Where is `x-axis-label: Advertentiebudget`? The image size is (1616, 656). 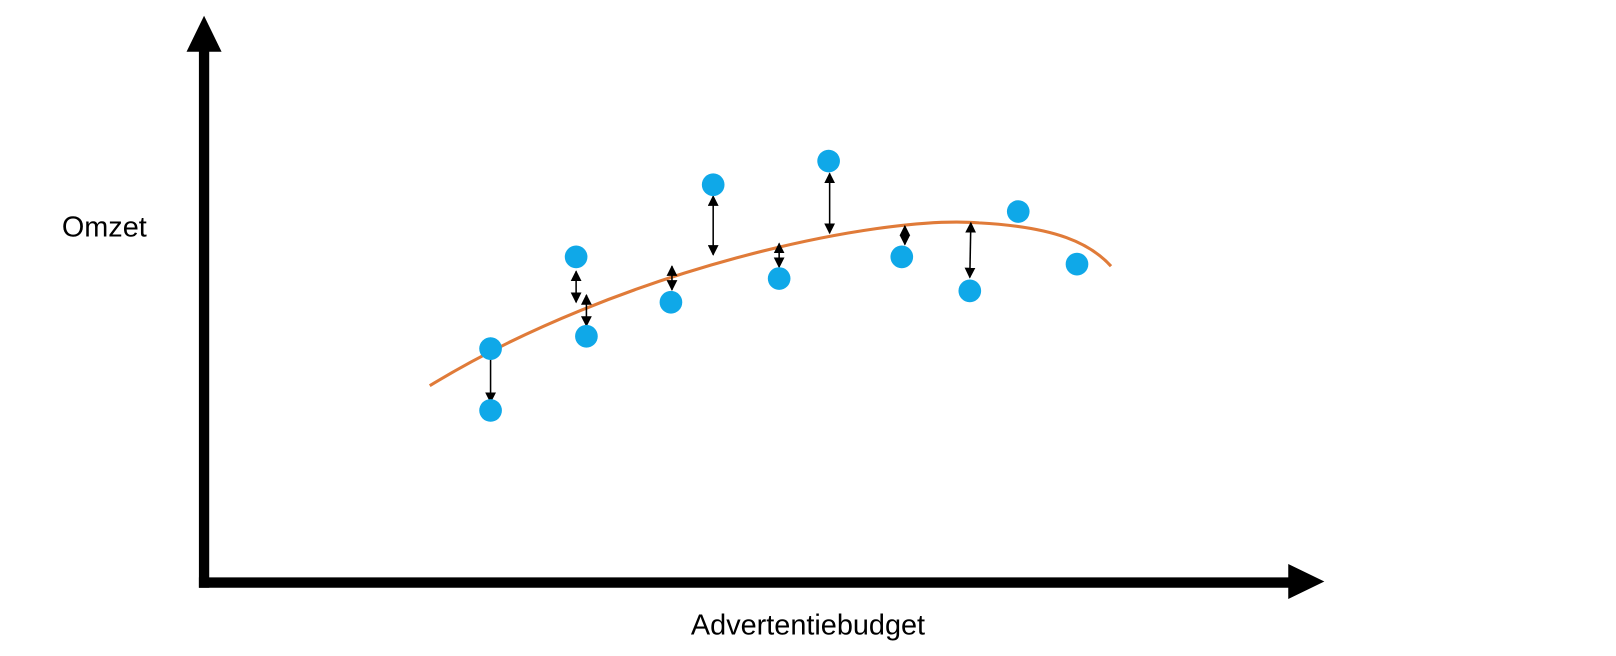 x-axis-label: Advertentiebudget is located at coordinates (808, 626).